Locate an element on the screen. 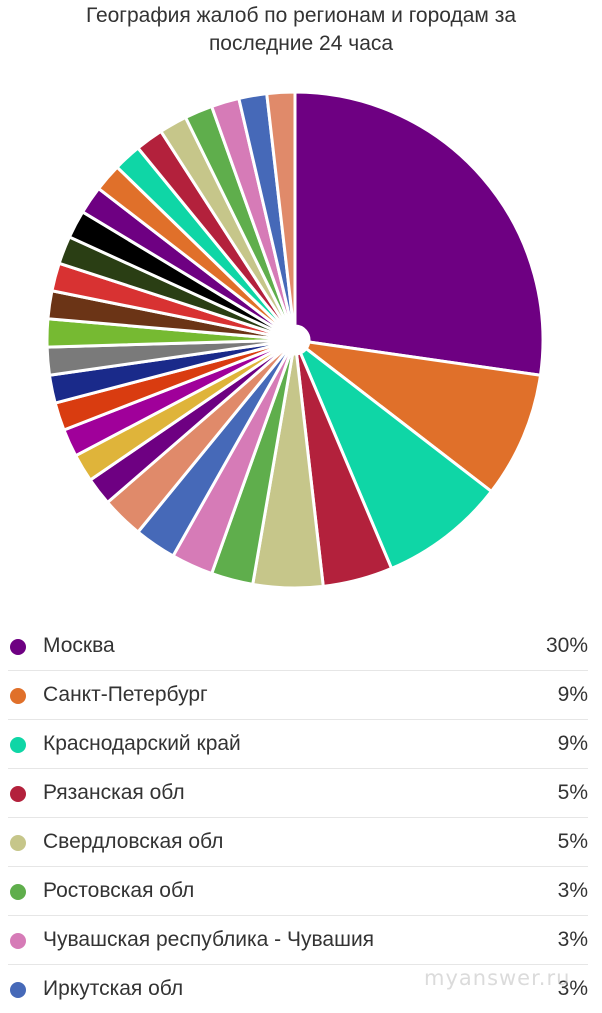 The image size is (602, 1013). legend-label: Ростовская обл is located at coordinates (119, 890).